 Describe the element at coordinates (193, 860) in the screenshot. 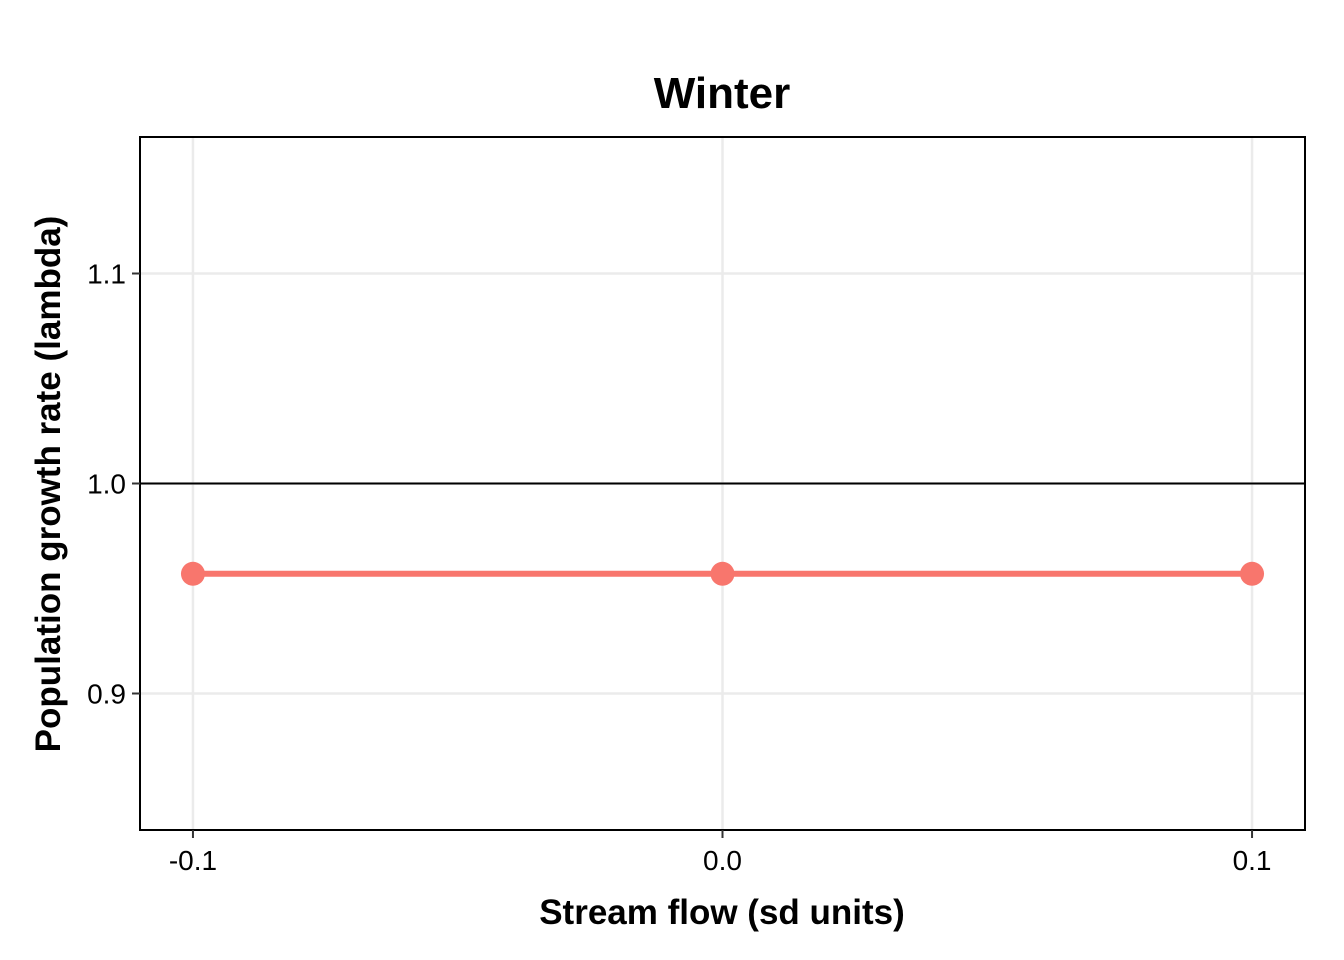

I see `x-tick-label: -0.1` at that location.